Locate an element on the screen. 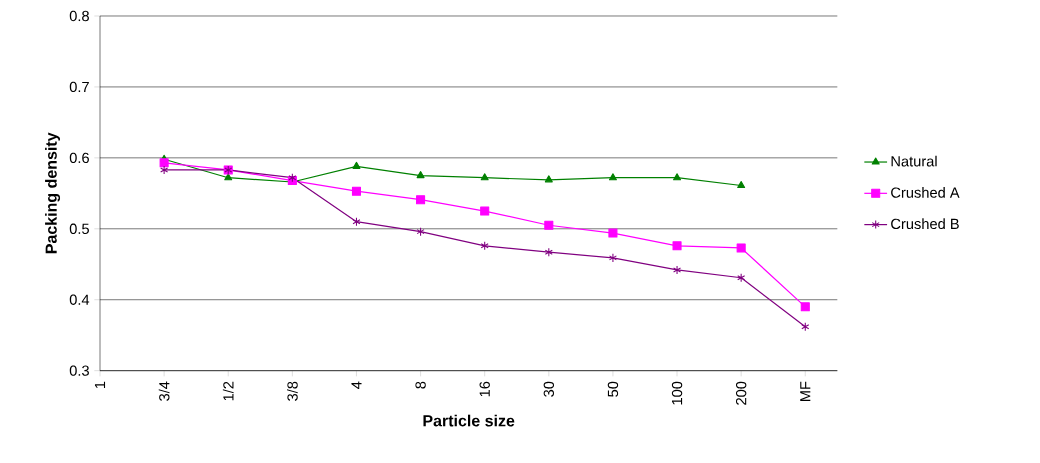  x-tick-label: 100 is located at coordinates (677, 393).